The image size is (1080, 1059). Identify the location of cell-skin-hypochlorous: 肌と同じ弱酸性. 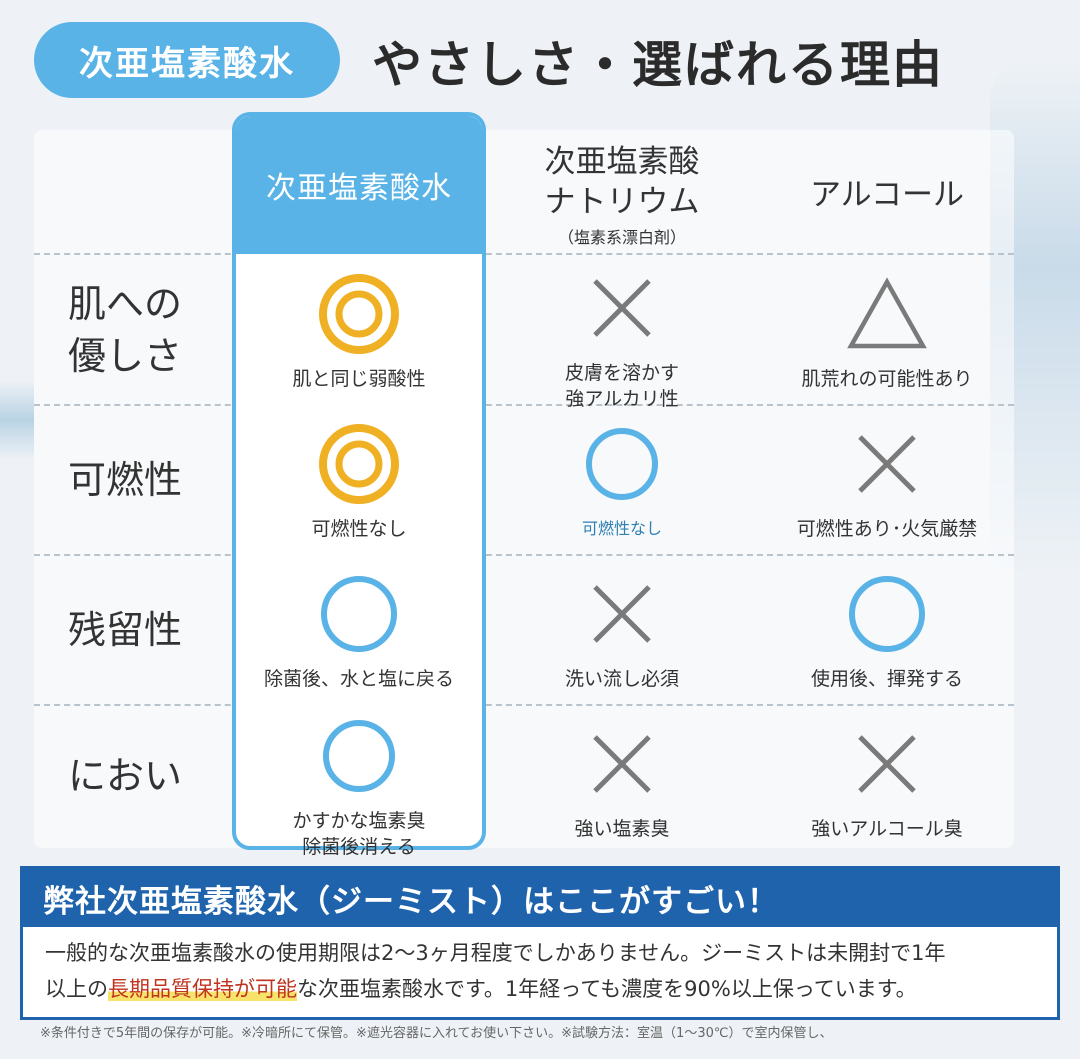
(359, 330).